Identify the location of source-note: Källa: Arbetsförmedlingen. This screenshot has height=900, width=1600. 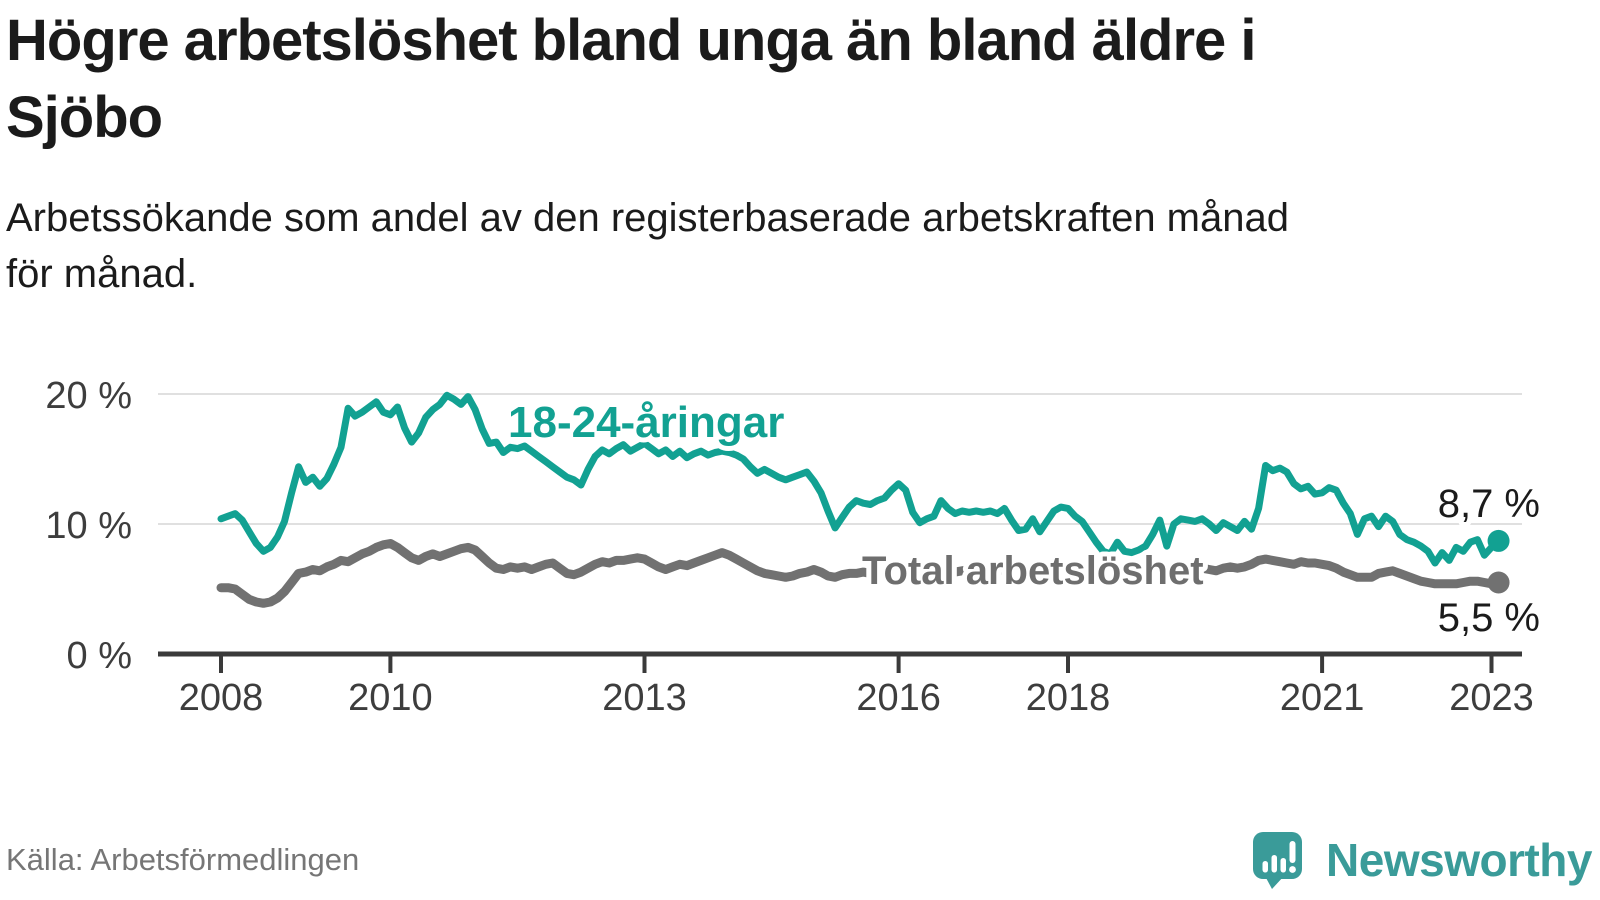
(183, 859).